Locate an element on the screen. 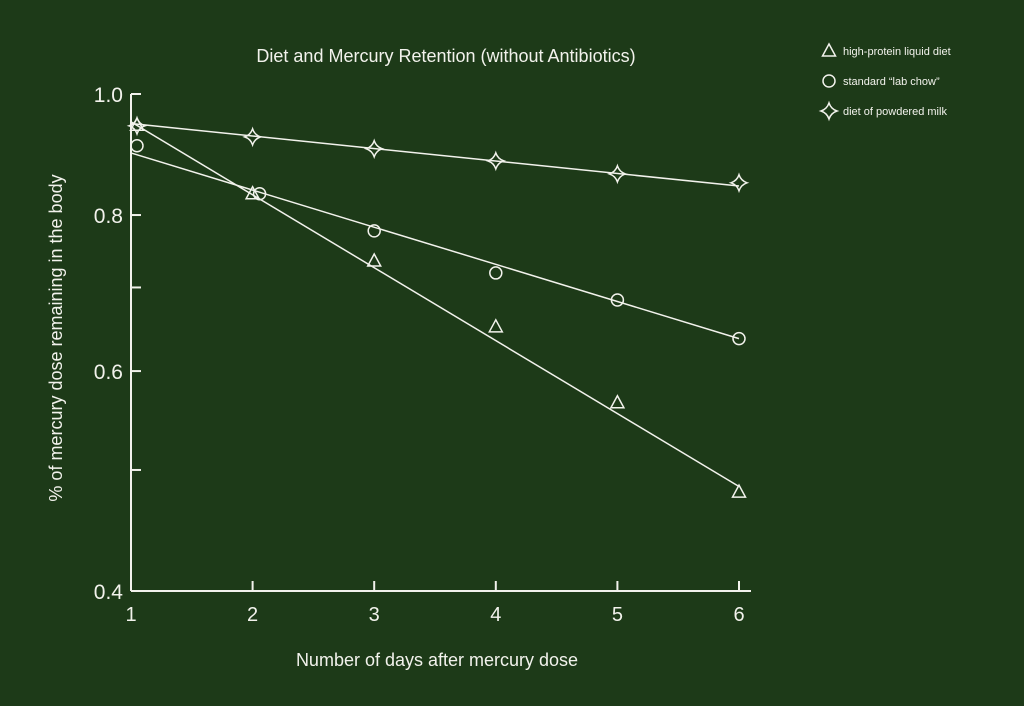  x-tick-label: 2 is located at coordinates (252, 615).